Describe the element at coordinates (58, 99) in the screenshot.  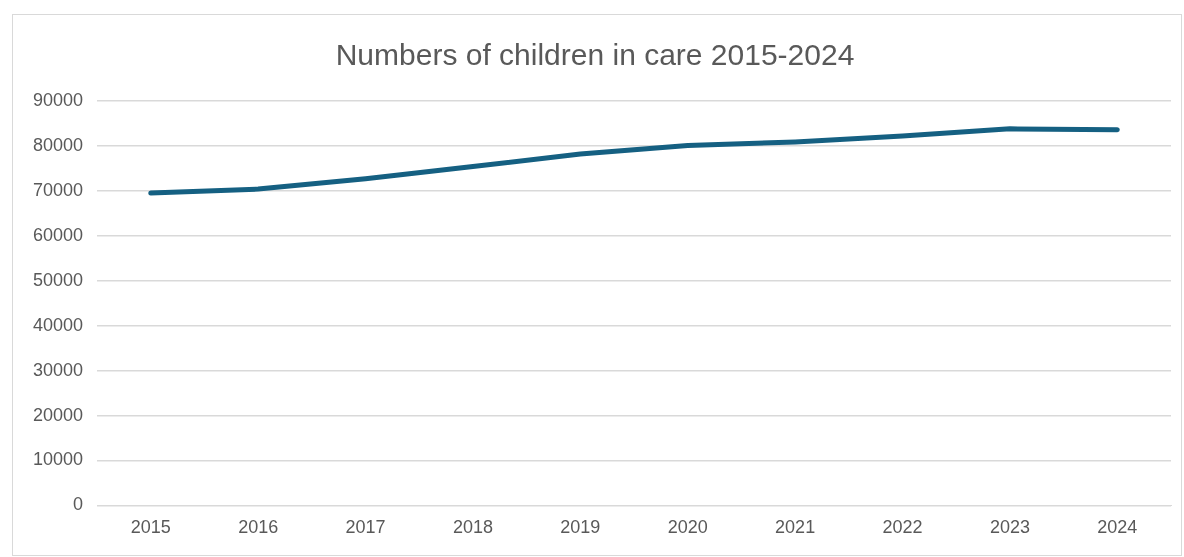
I see `y-tick-label: 90000` at that location.